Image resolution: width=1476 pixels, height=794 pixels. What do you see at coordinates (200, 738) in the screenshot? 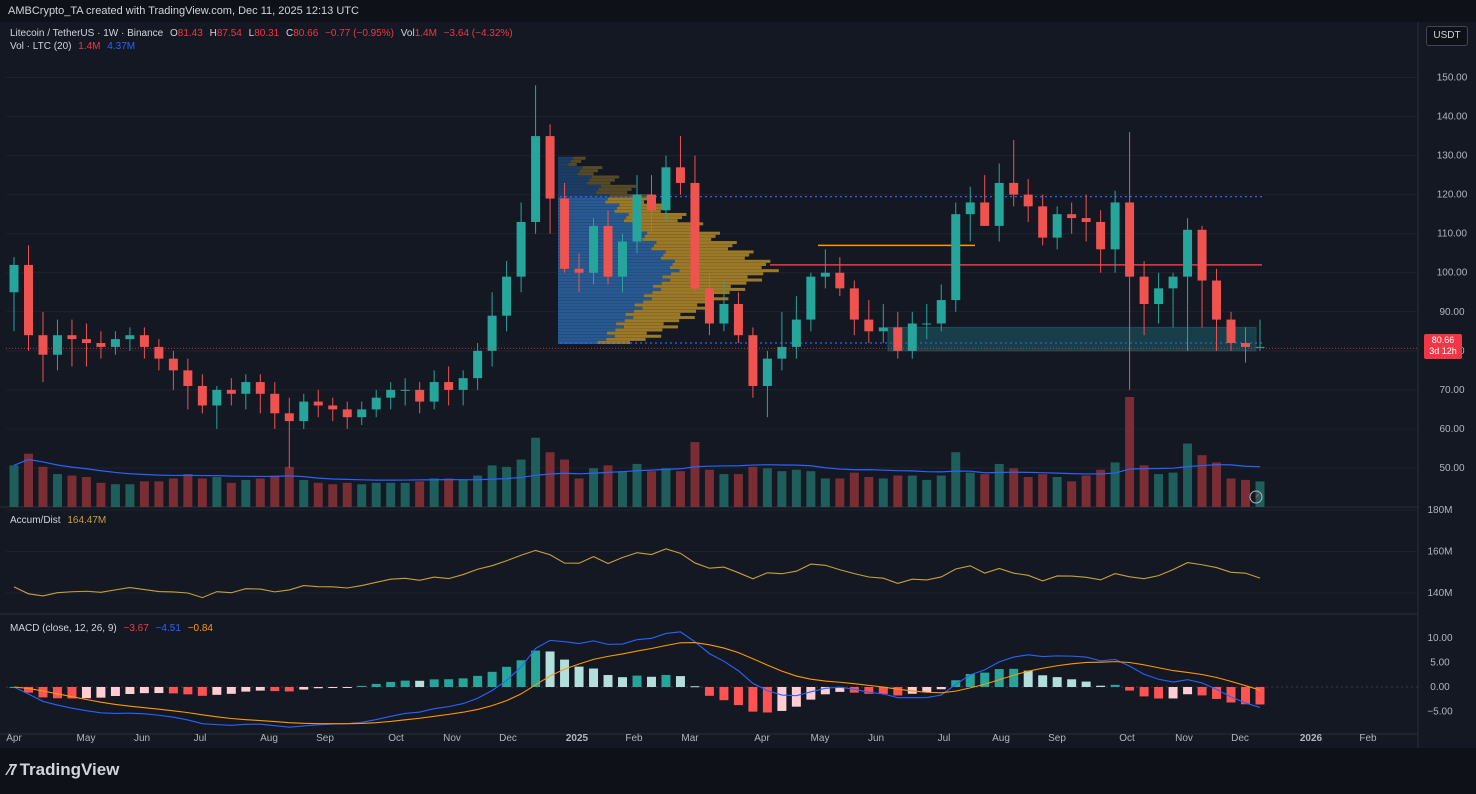
I see `time-tick-label: Jul` at bounding box center [200, 738].